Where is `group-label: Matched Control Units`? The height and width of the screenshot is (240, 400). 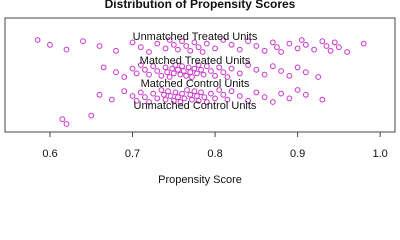 group-label: Matched Control Units is located at coordinates (195, 84).